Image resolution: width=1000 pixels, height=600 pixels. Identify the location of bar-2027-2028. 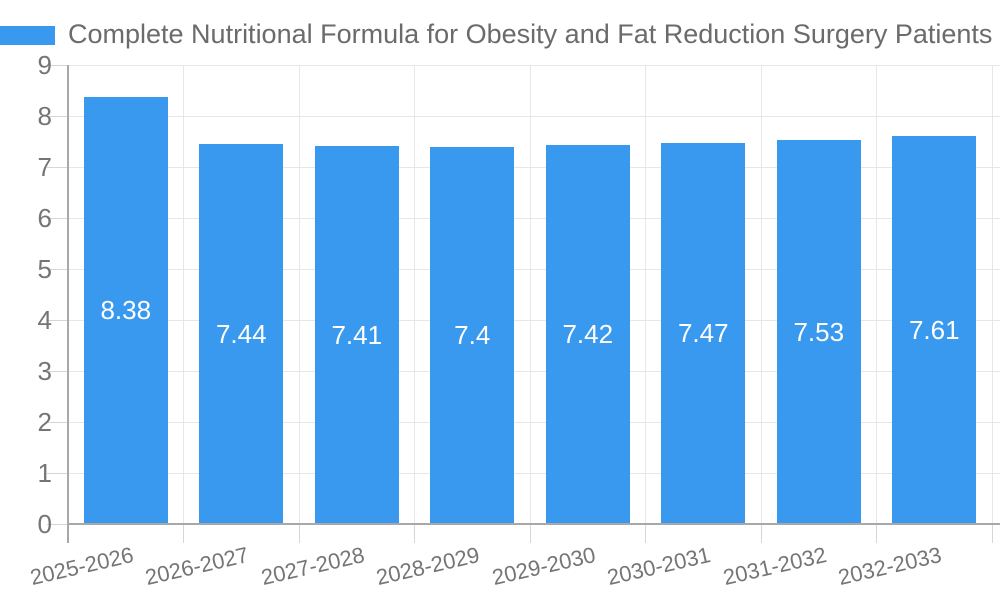
(356, 335).